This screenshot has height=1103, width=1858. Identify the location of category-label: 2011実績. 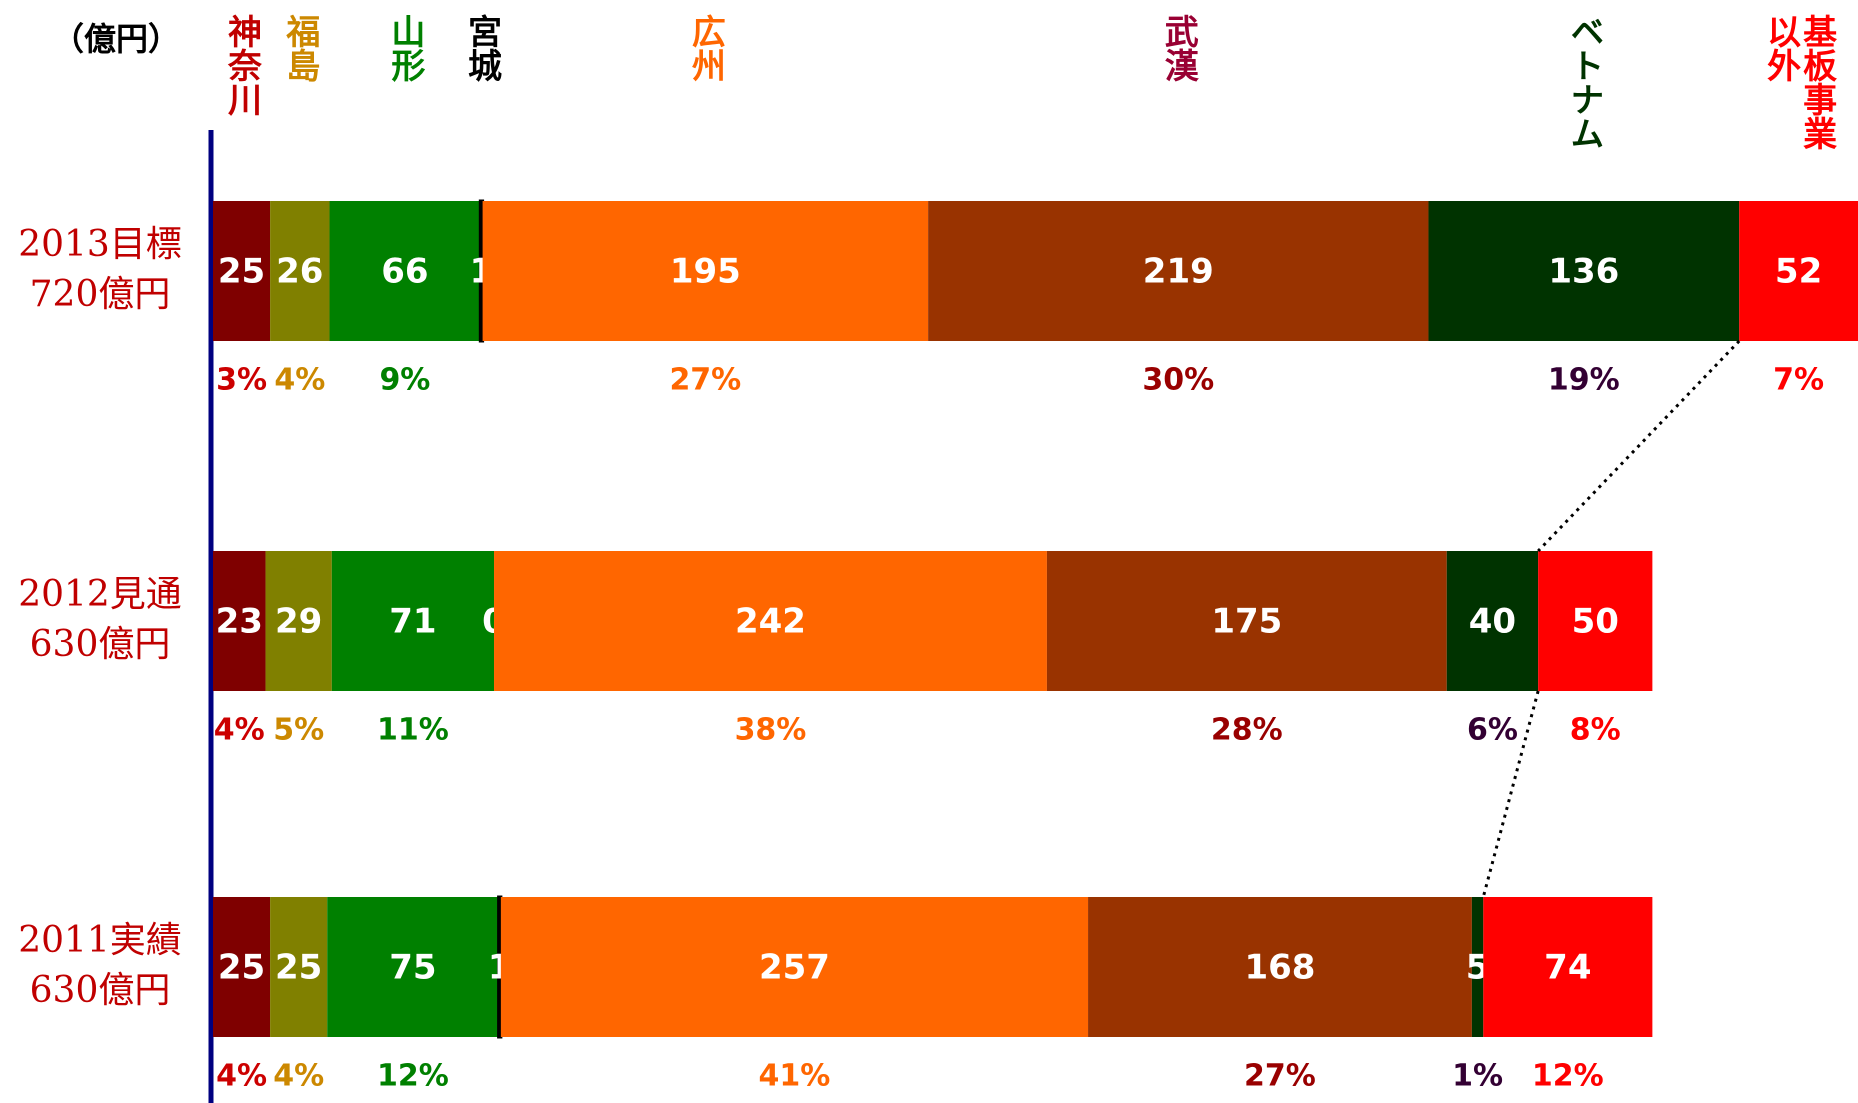
(100, 940).